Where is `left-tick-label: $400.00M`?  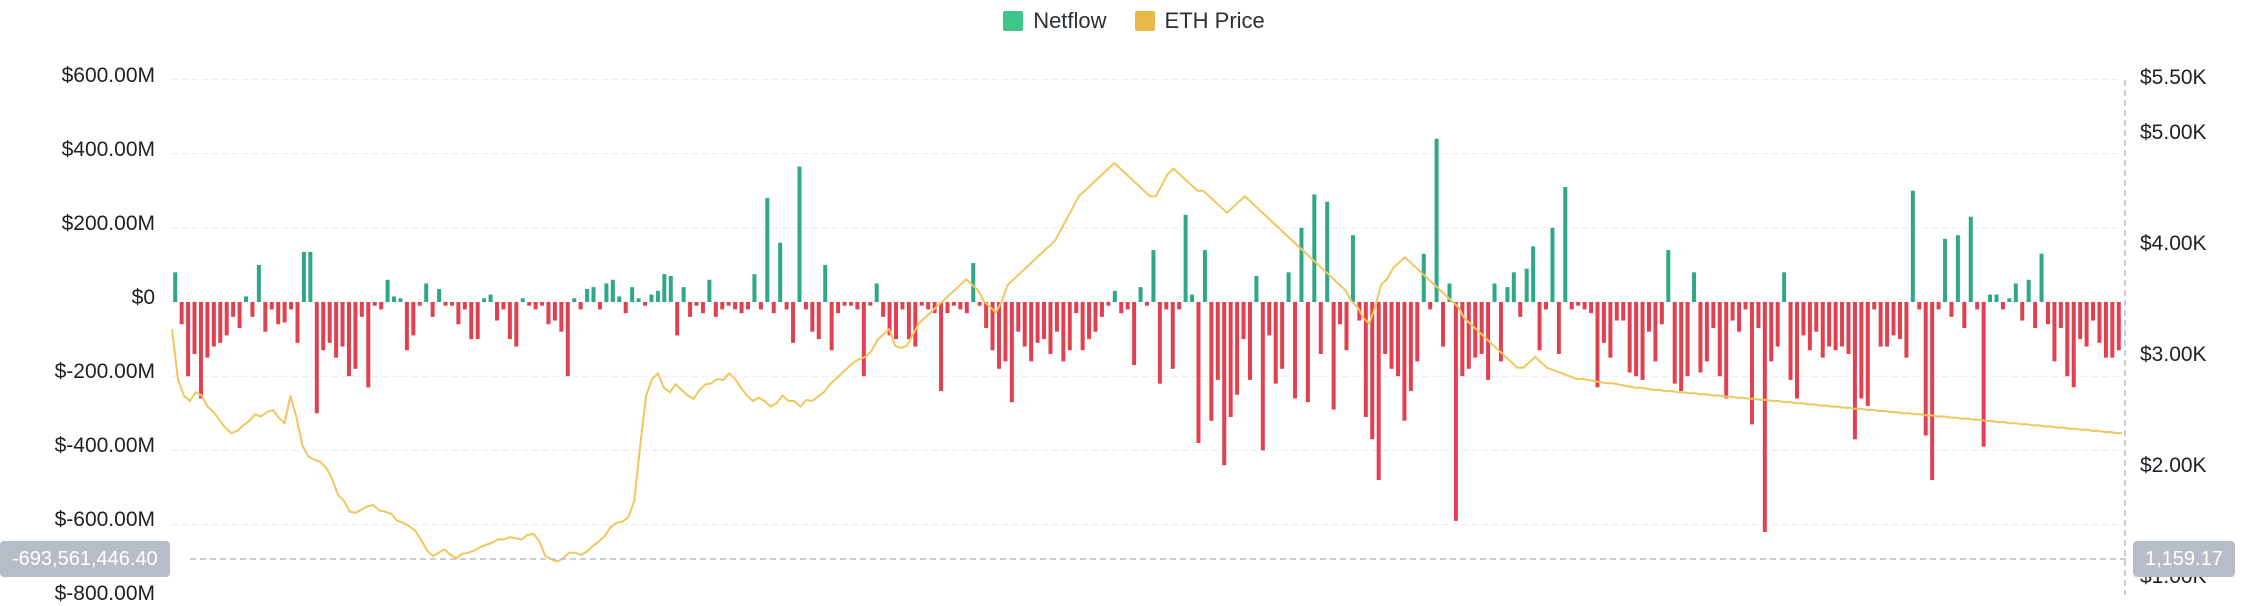 left-tick-label: $400.00M is located at coordinates (108, 149).